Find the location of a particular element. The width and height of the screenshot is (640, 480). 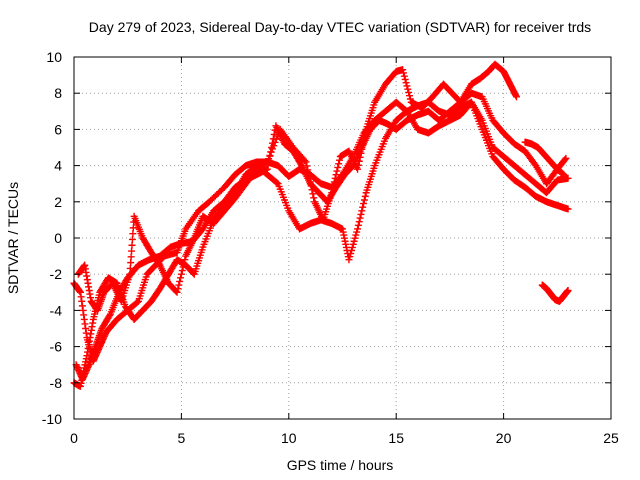

x-tick-label: 10 is located at coordinates (289, 438).